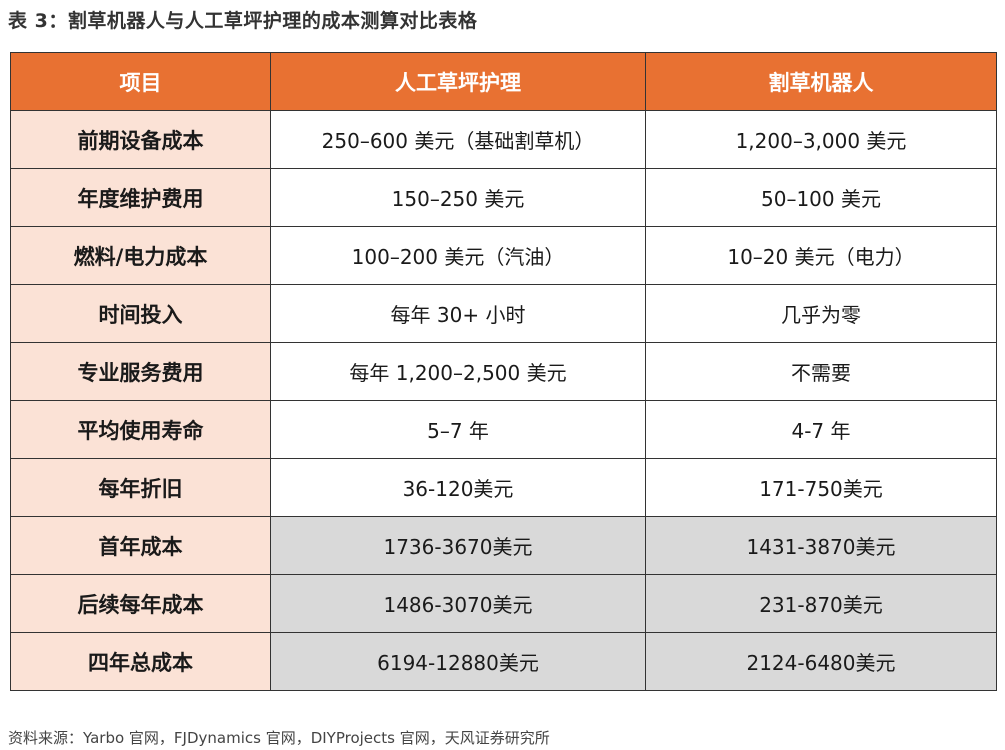  Describe the element at coordinates (458, 545) in the screenshot. I see `manual-cost-cell: 1736-3670美元` at that location.